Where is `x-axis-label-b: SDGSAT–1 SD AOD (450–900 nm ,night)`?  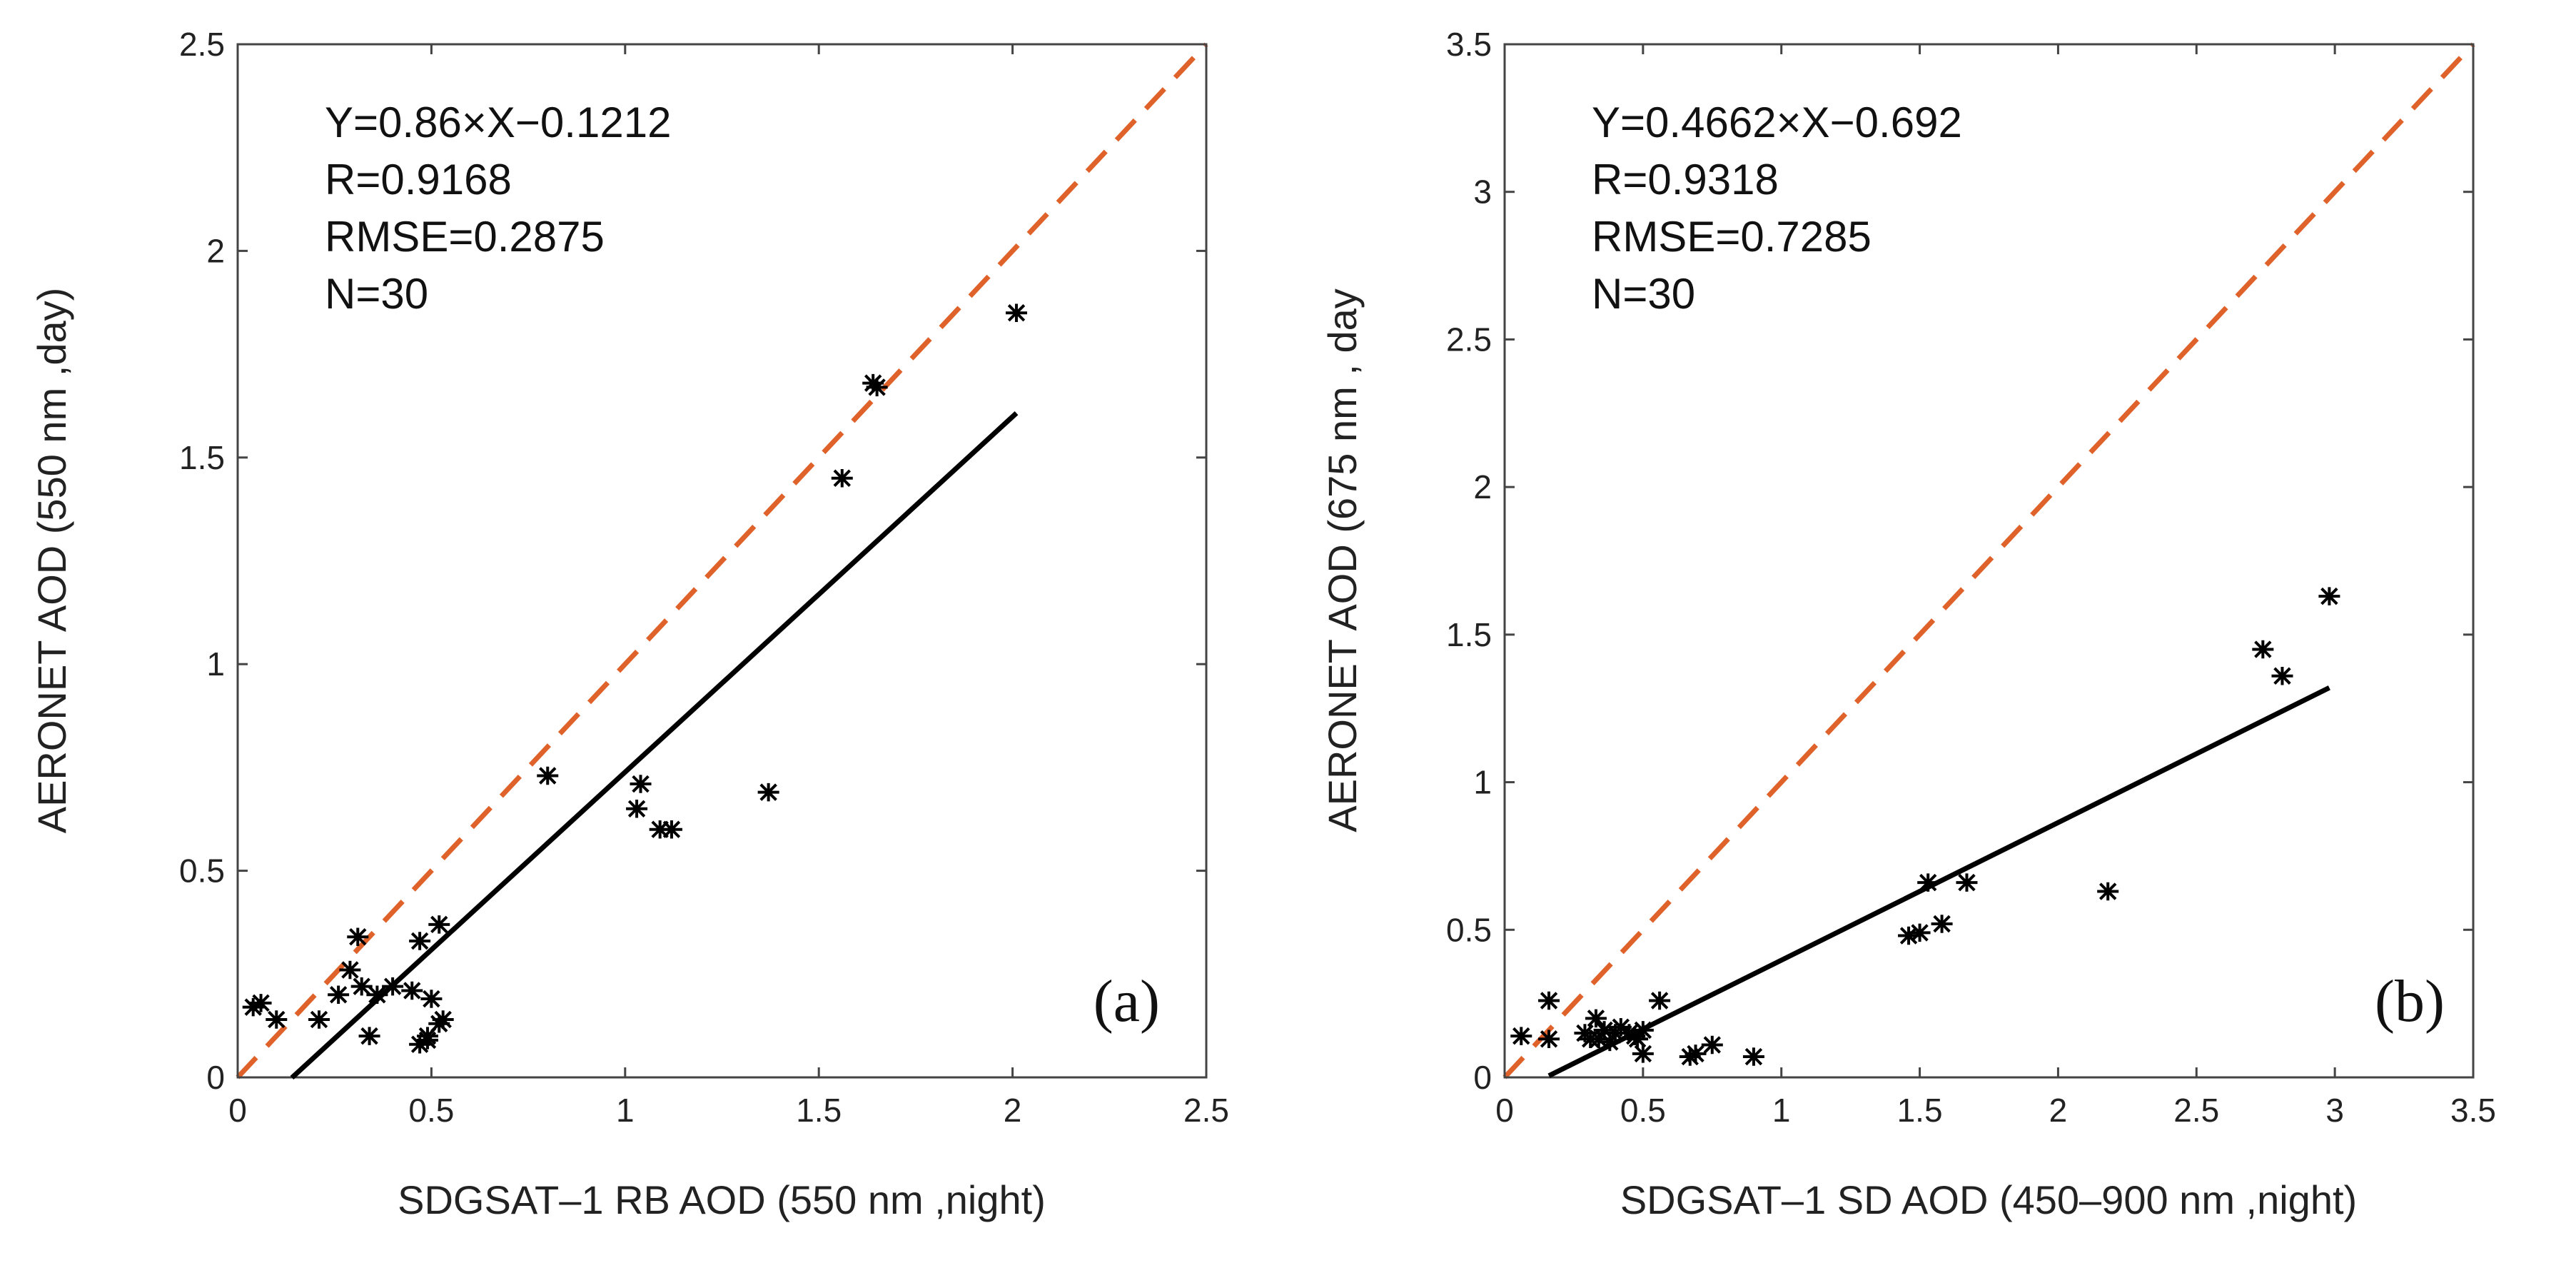
x-axis-label-b: SDGSAT–1 SD AOD (450–900 nm ,night) is located at coordinates (1988, 1199).